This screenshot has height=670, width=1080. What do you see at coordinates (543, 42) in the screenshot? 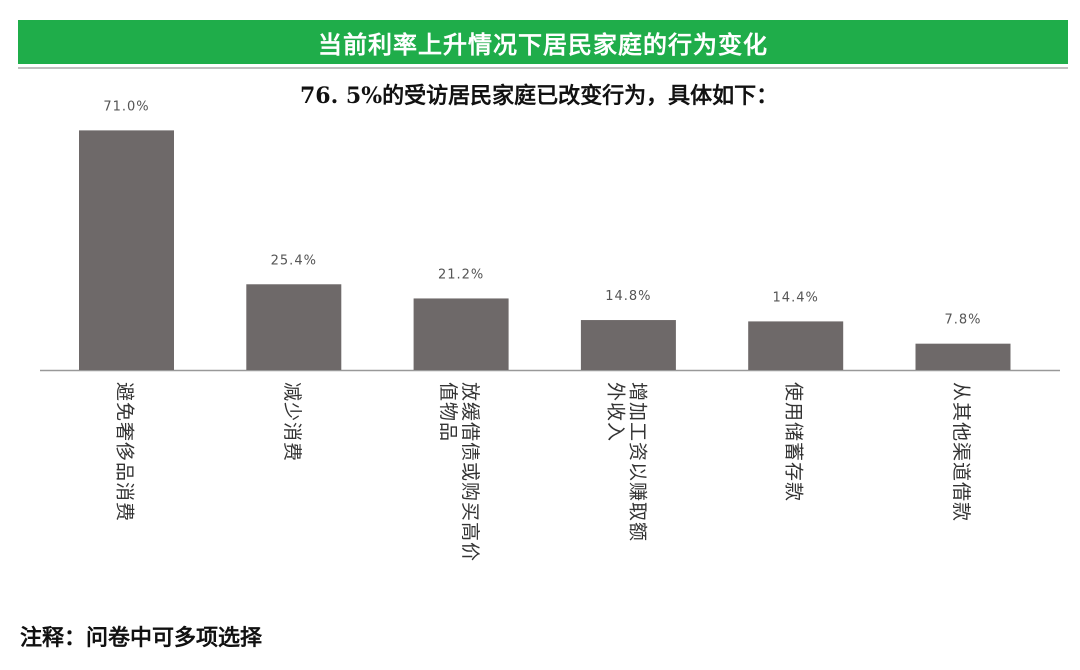
I see `chart-header: 当前利率上升情况下居民家庭的行为变化` at bounding box center [543, 42].